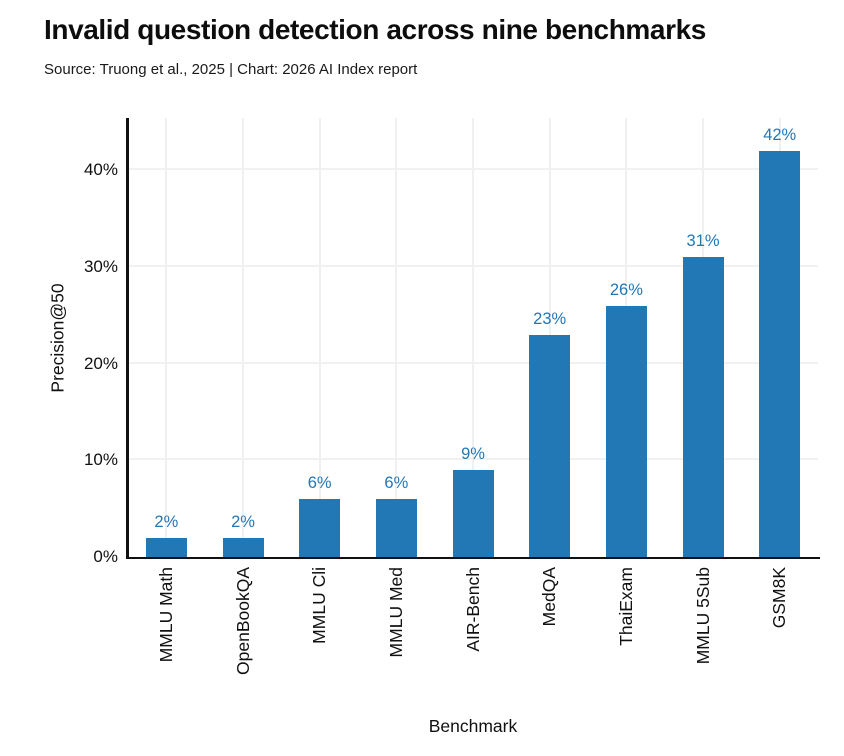  I want to click on y-tick-label: 40%, so click(100, 170).